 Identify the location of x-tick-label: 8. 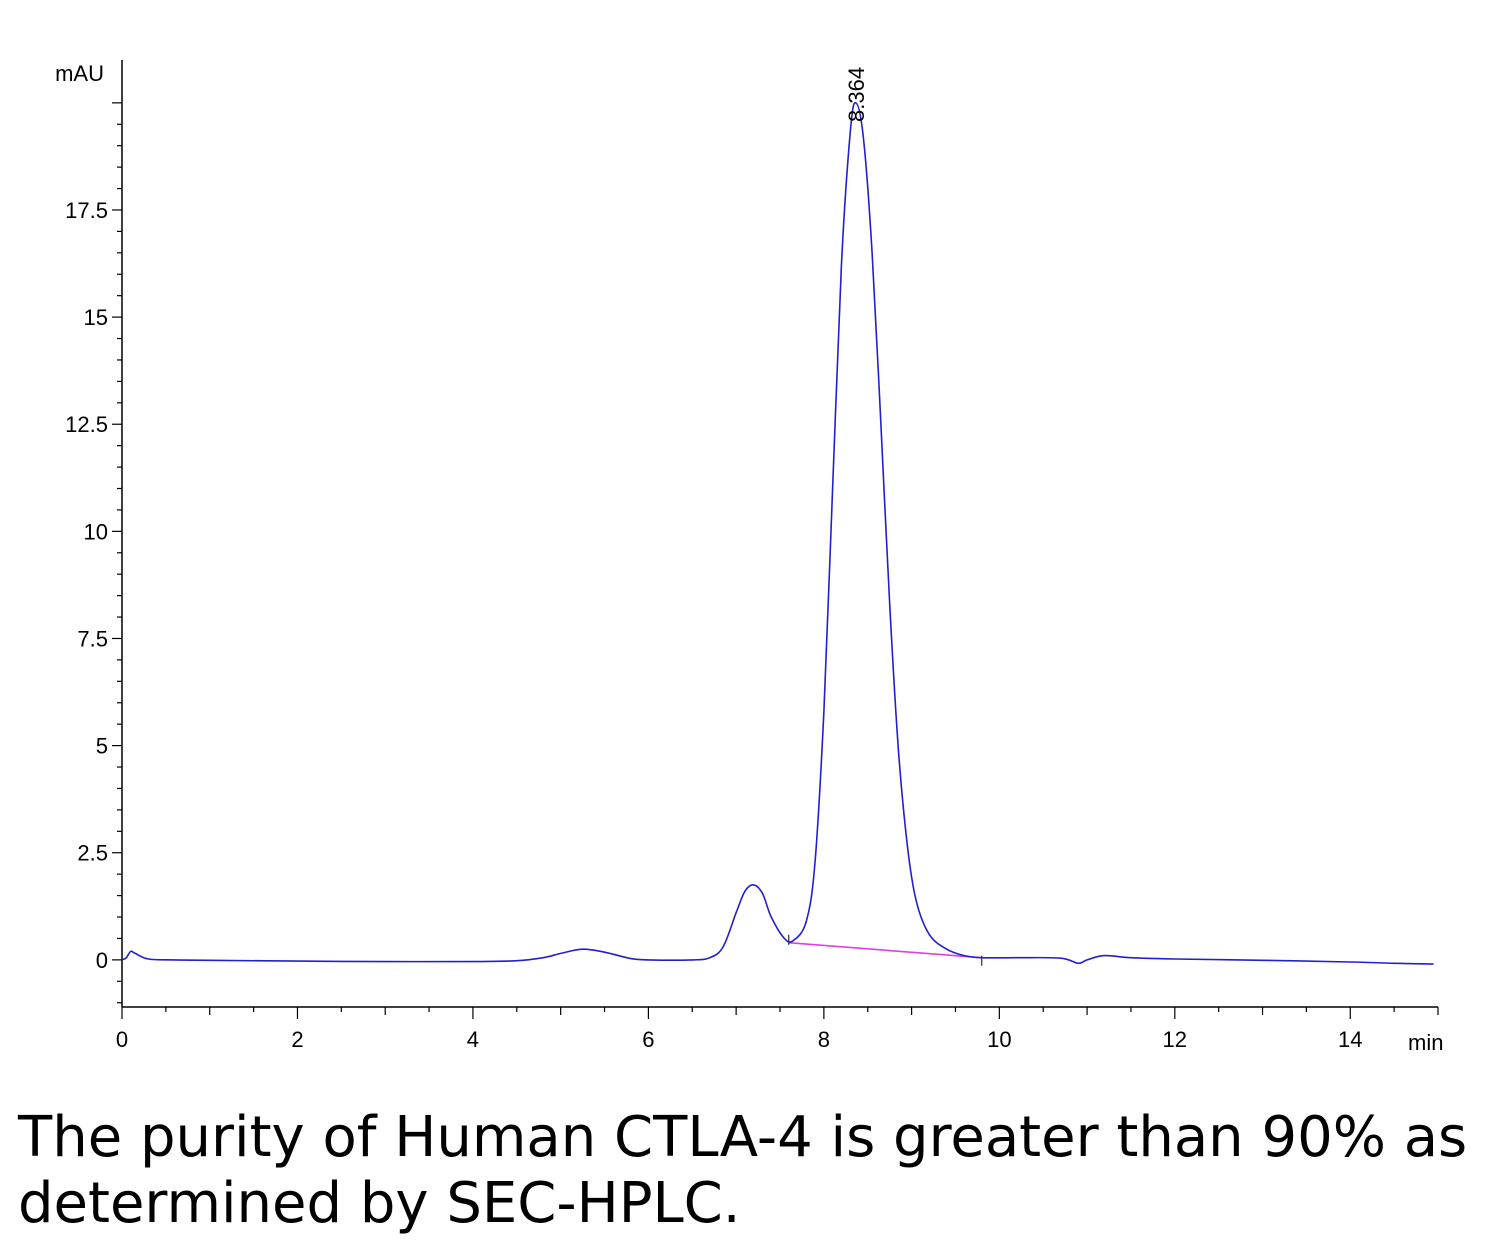
(824, 1039).